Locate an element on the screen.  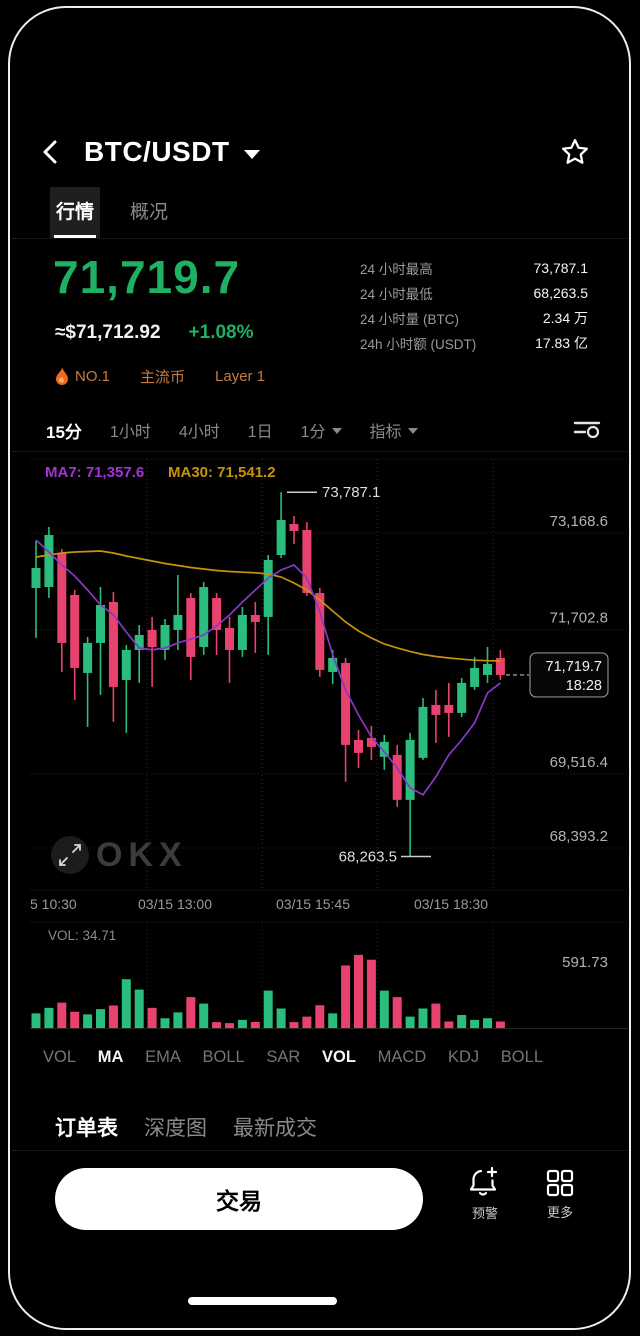
y-axis-label: 73,168.6 is located at coordinates (579, 521).